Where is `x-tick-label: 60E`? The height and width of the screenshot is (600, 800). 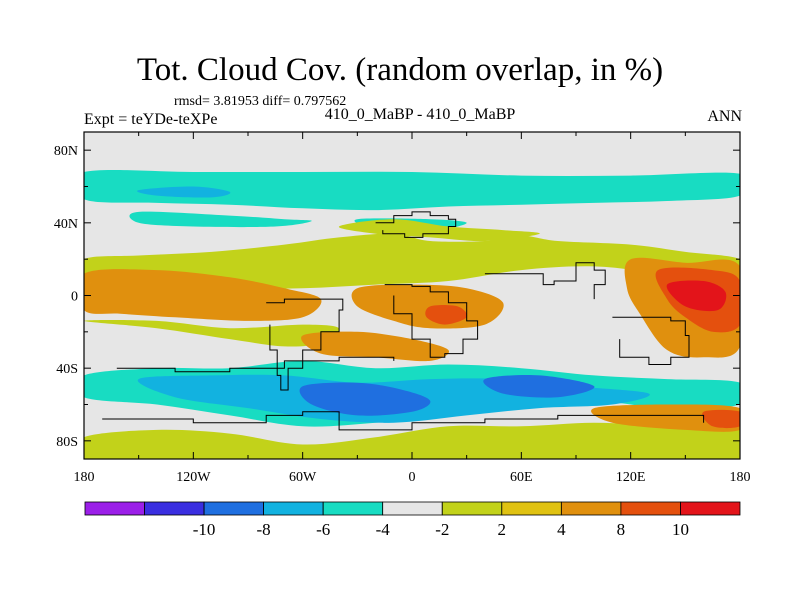
x-tick-label: 60E is located at coordinates (521, 477).